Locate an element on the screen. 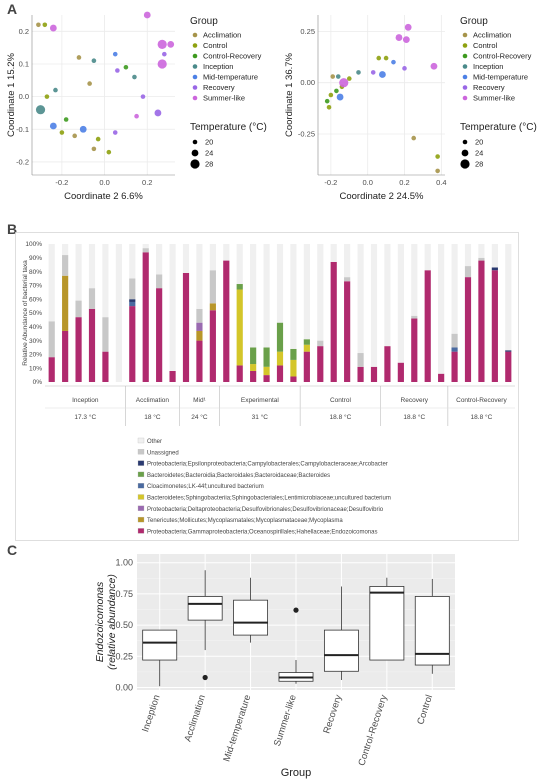  y-tick-label: 30% is located at coordinates (35, 341).